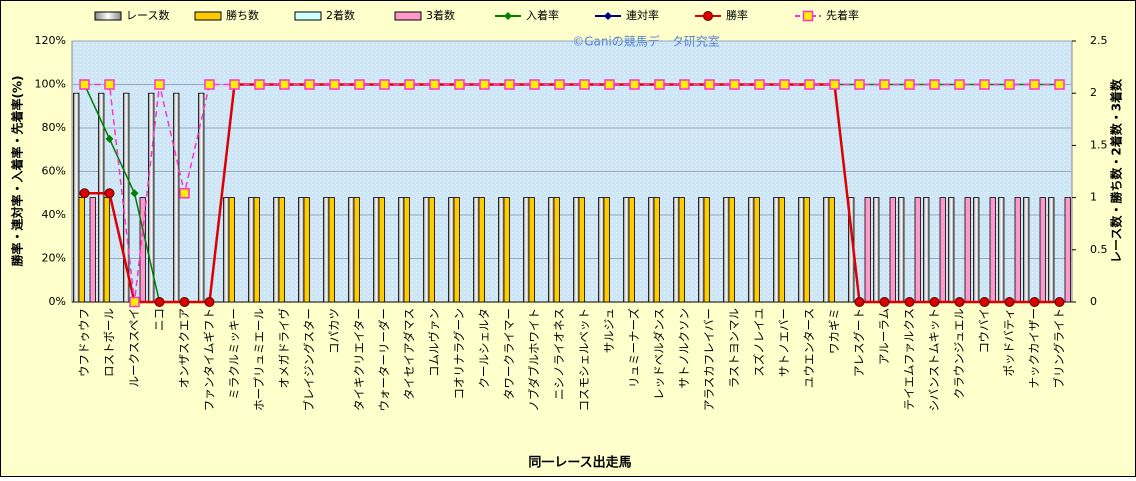 This screenshot has height=481, width=1136. I want to click on legend-label: 連対率, so click(642, 15).